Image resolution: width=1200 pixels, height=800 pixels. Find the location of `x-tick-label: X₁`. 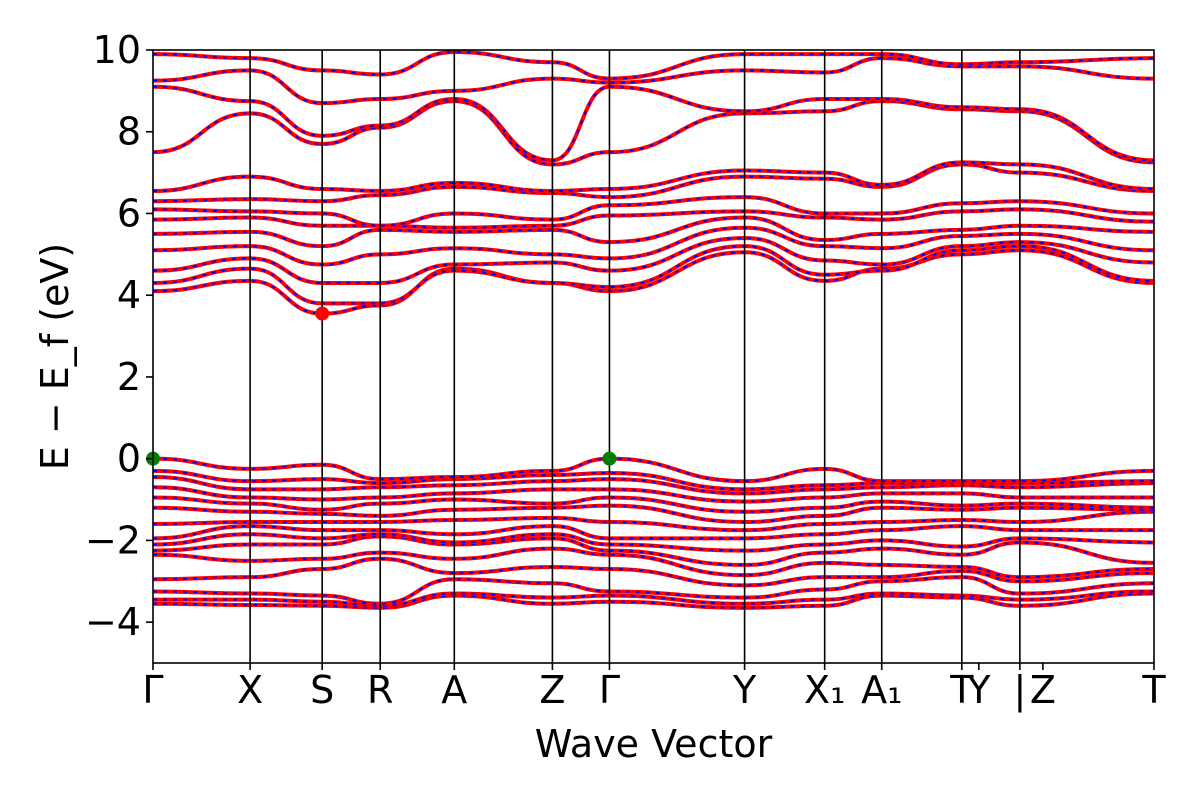

x-tick-label: X₁ is located at coordinates (824, 690).